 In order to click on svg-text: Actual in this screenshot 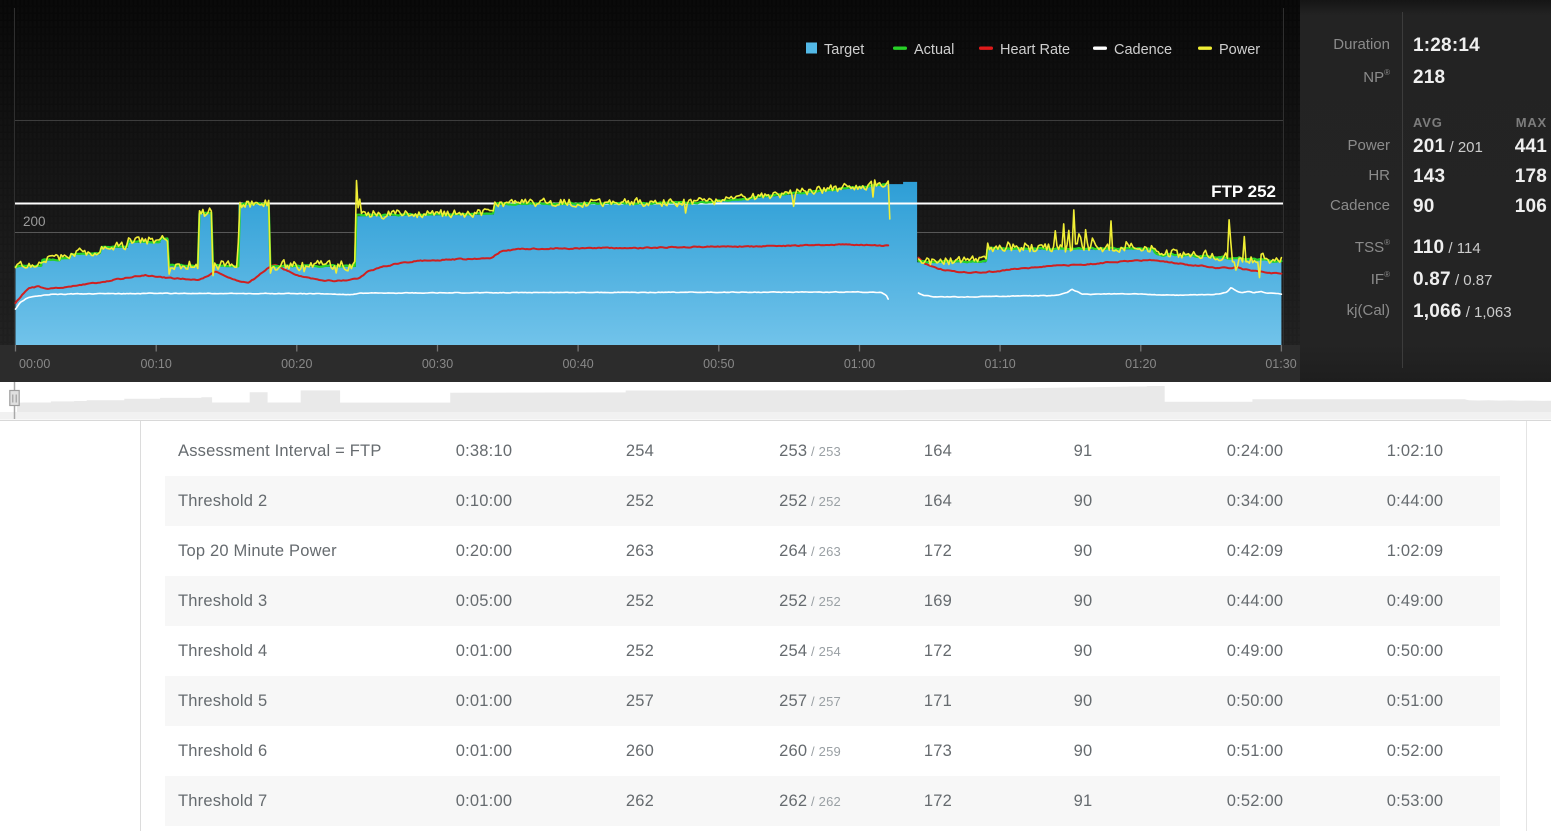, I will do `click(934, 50)`.